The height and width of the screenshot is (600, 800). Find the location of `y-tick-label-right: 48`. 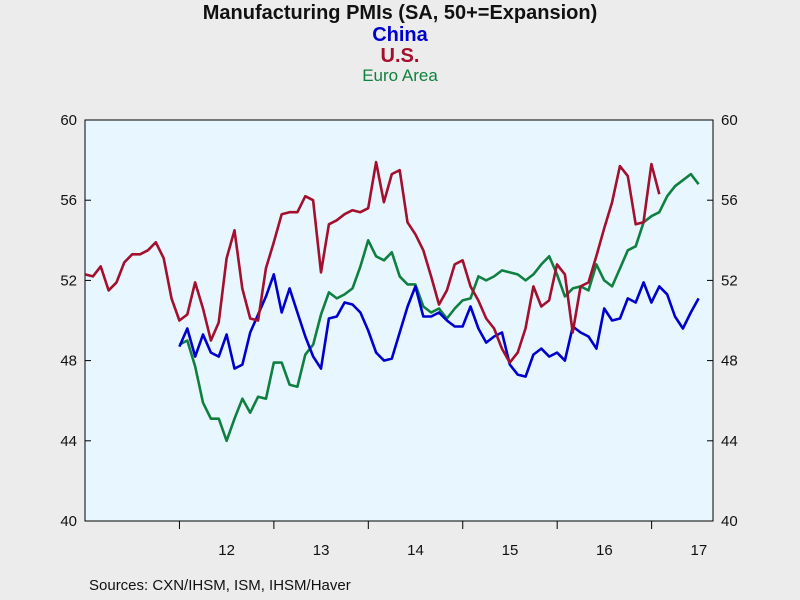

y-tick-label-right: 48 is located at coordinates (729, 361).